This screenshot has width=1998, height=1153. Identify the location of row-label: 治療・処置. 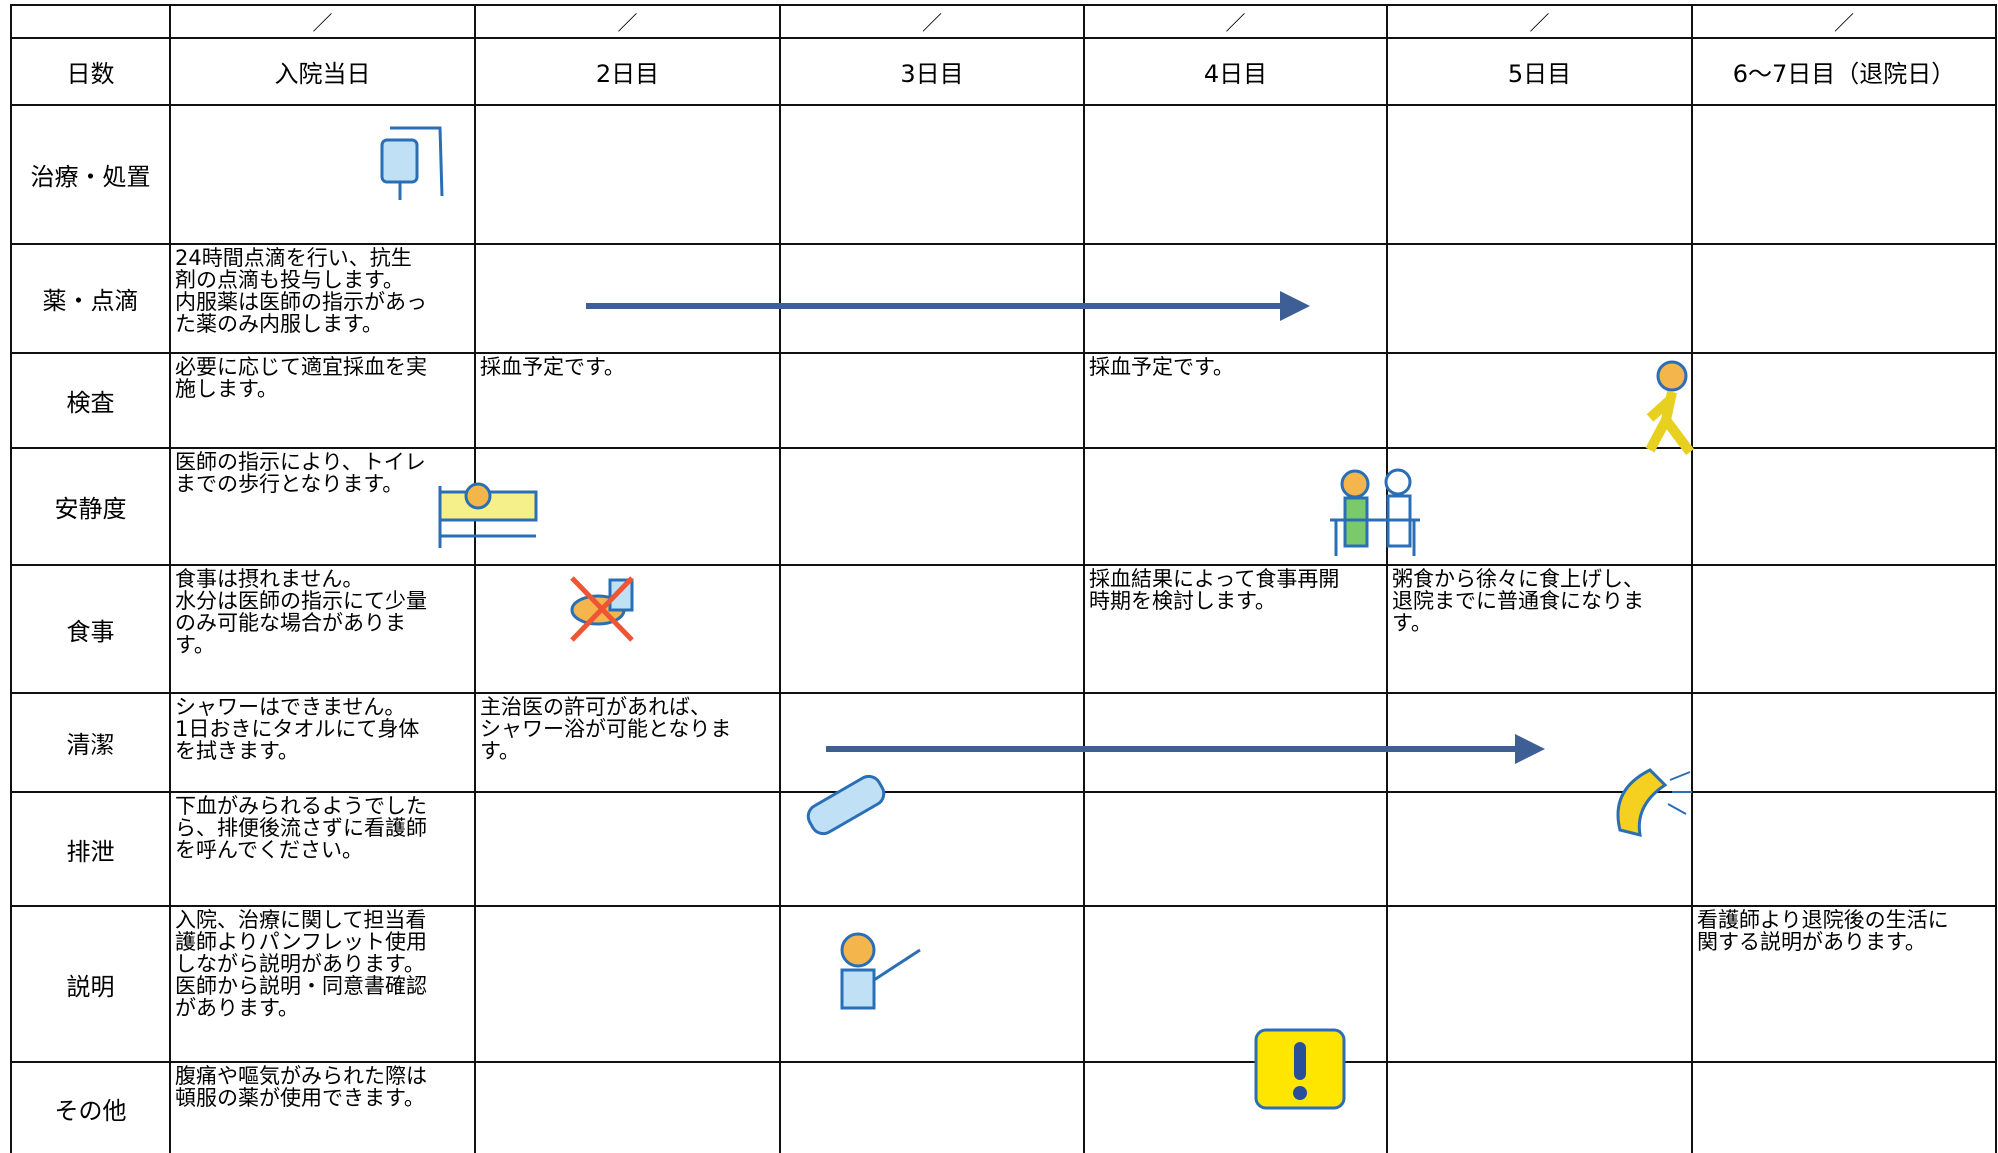
(90, 174).